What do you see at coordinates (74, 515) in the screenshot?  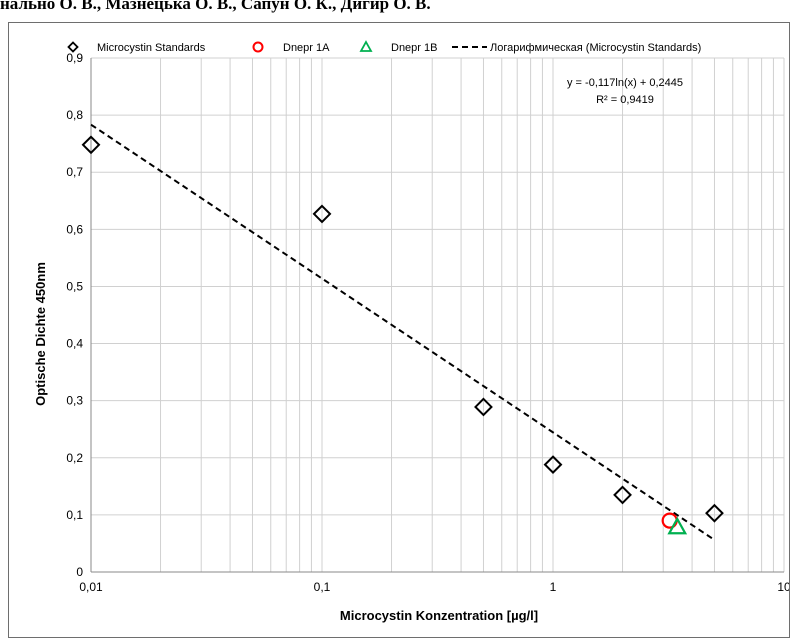 I see `y-tick-label: 0,1` at bounding box center [74, 515].